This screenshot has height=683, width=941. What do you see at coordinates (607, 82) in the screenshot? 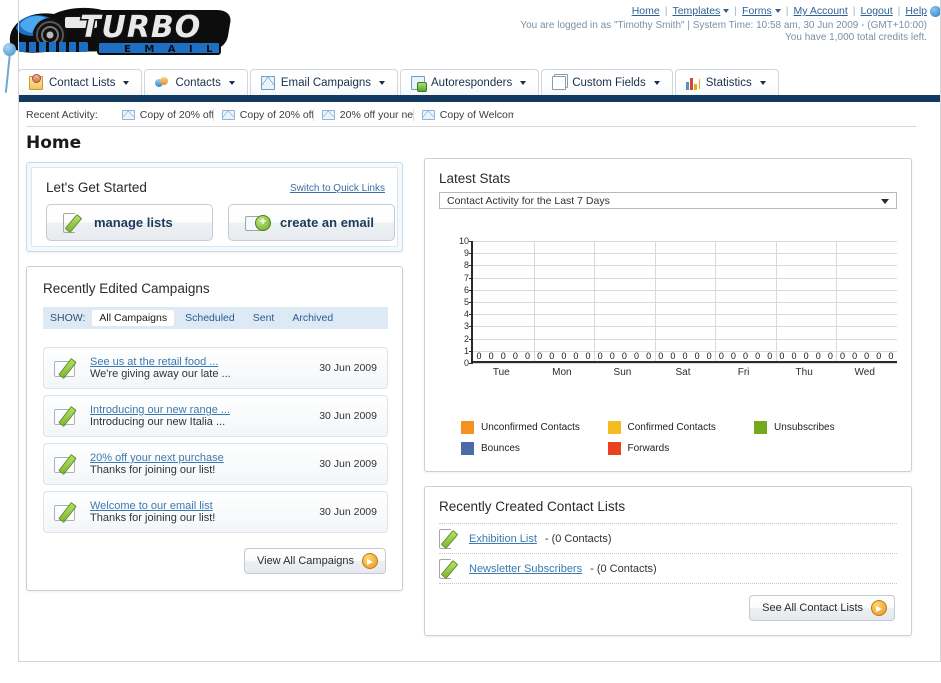
I see `tab-custom-fields: Custom Fields` at bounding box center [607, 82].